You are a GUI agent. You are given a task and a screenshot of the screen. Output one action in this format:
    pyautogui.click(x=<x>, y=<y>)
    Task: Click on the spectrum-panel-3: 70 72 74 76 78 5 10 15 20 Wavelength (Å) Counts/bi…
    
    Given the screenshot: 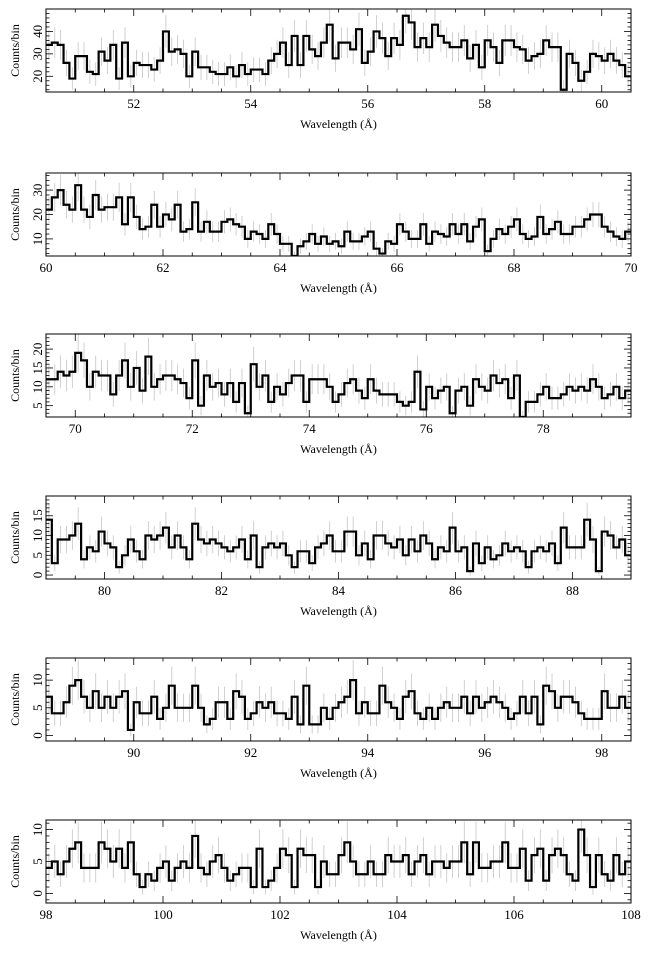 What is the action you would take?
    pyautogui.click(x=320, y=394)
    